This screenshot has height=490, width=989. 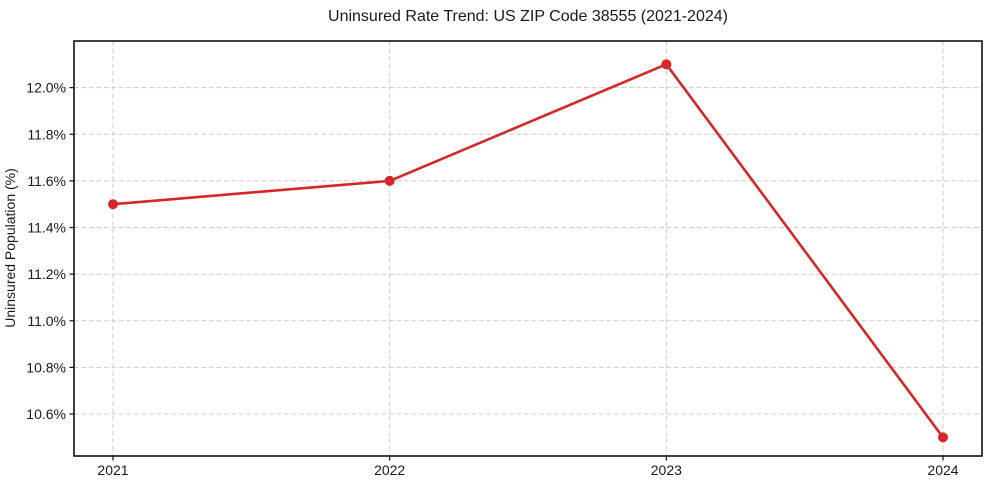 What do you see at coordinates (666, 470) in the screenshot?
I see `x-tick-label: 2023` at bounding box center [666, 470].